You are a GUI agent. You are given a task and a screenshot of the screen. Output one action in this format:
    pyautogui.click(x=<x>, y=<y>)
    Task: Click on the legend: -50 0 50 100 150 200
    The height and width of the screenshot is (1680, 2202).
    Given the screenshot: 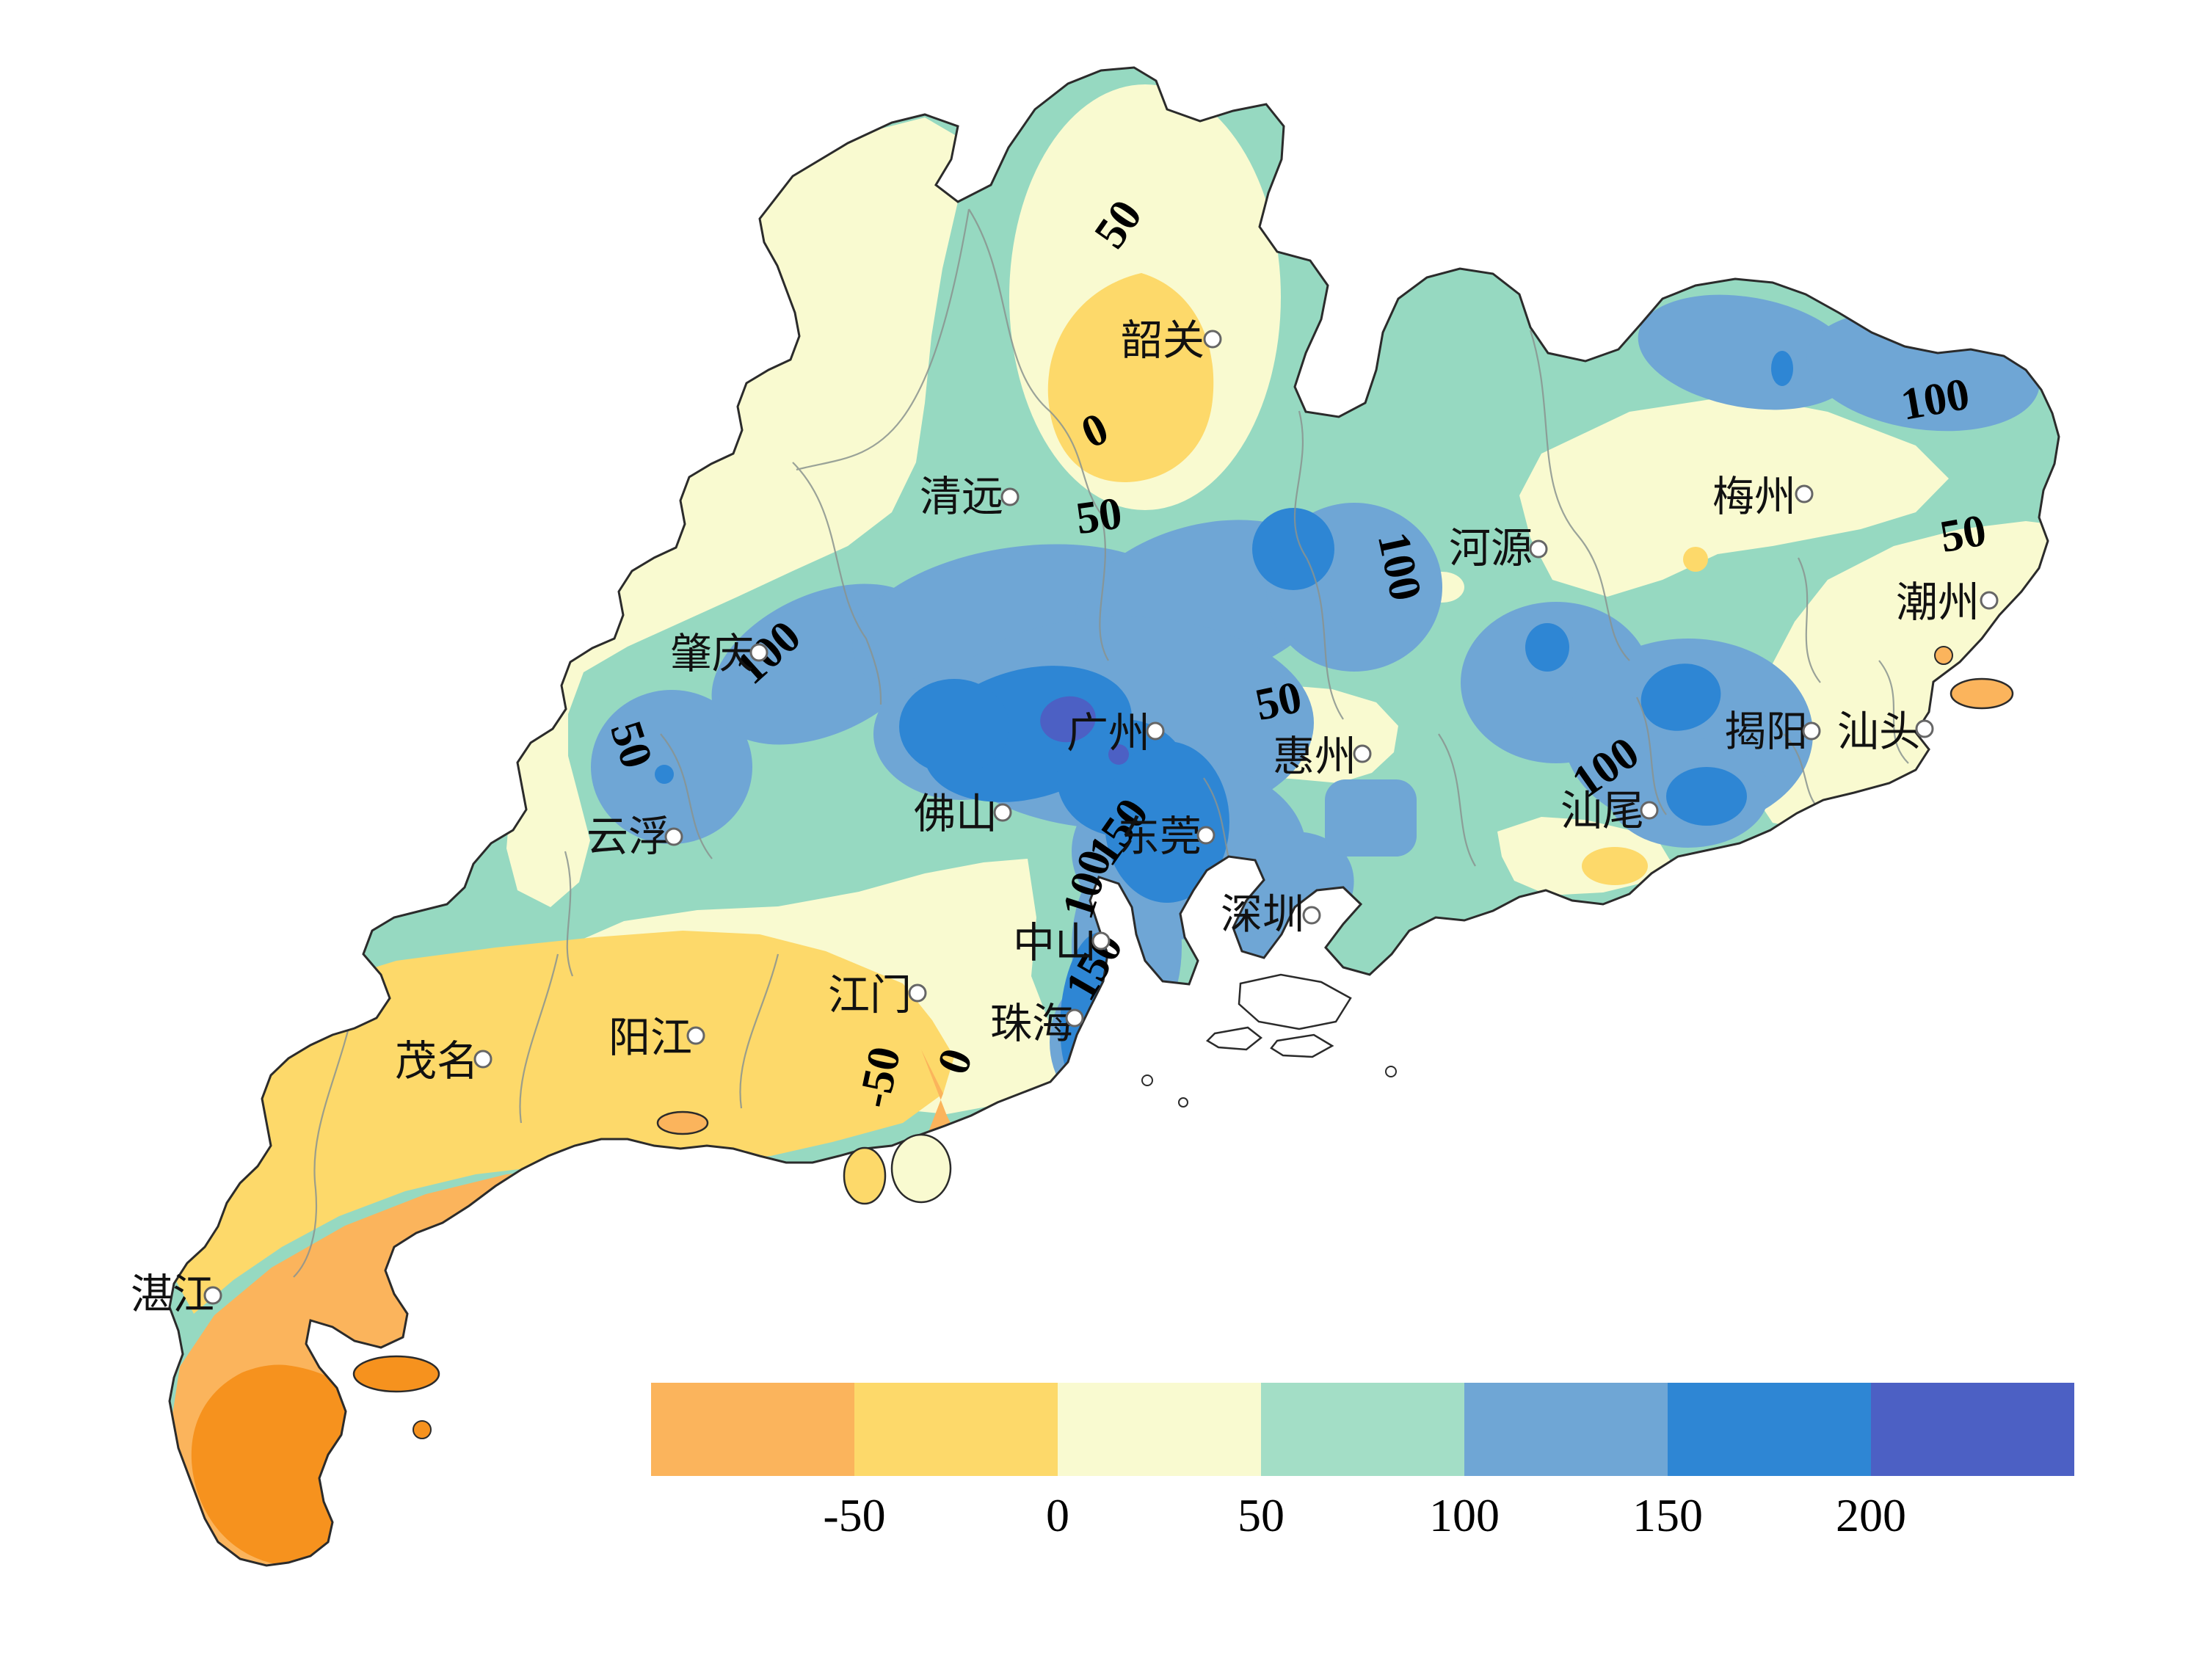 What is the action you would take?
    pyautogui.click(x=1362, y=1462)
    